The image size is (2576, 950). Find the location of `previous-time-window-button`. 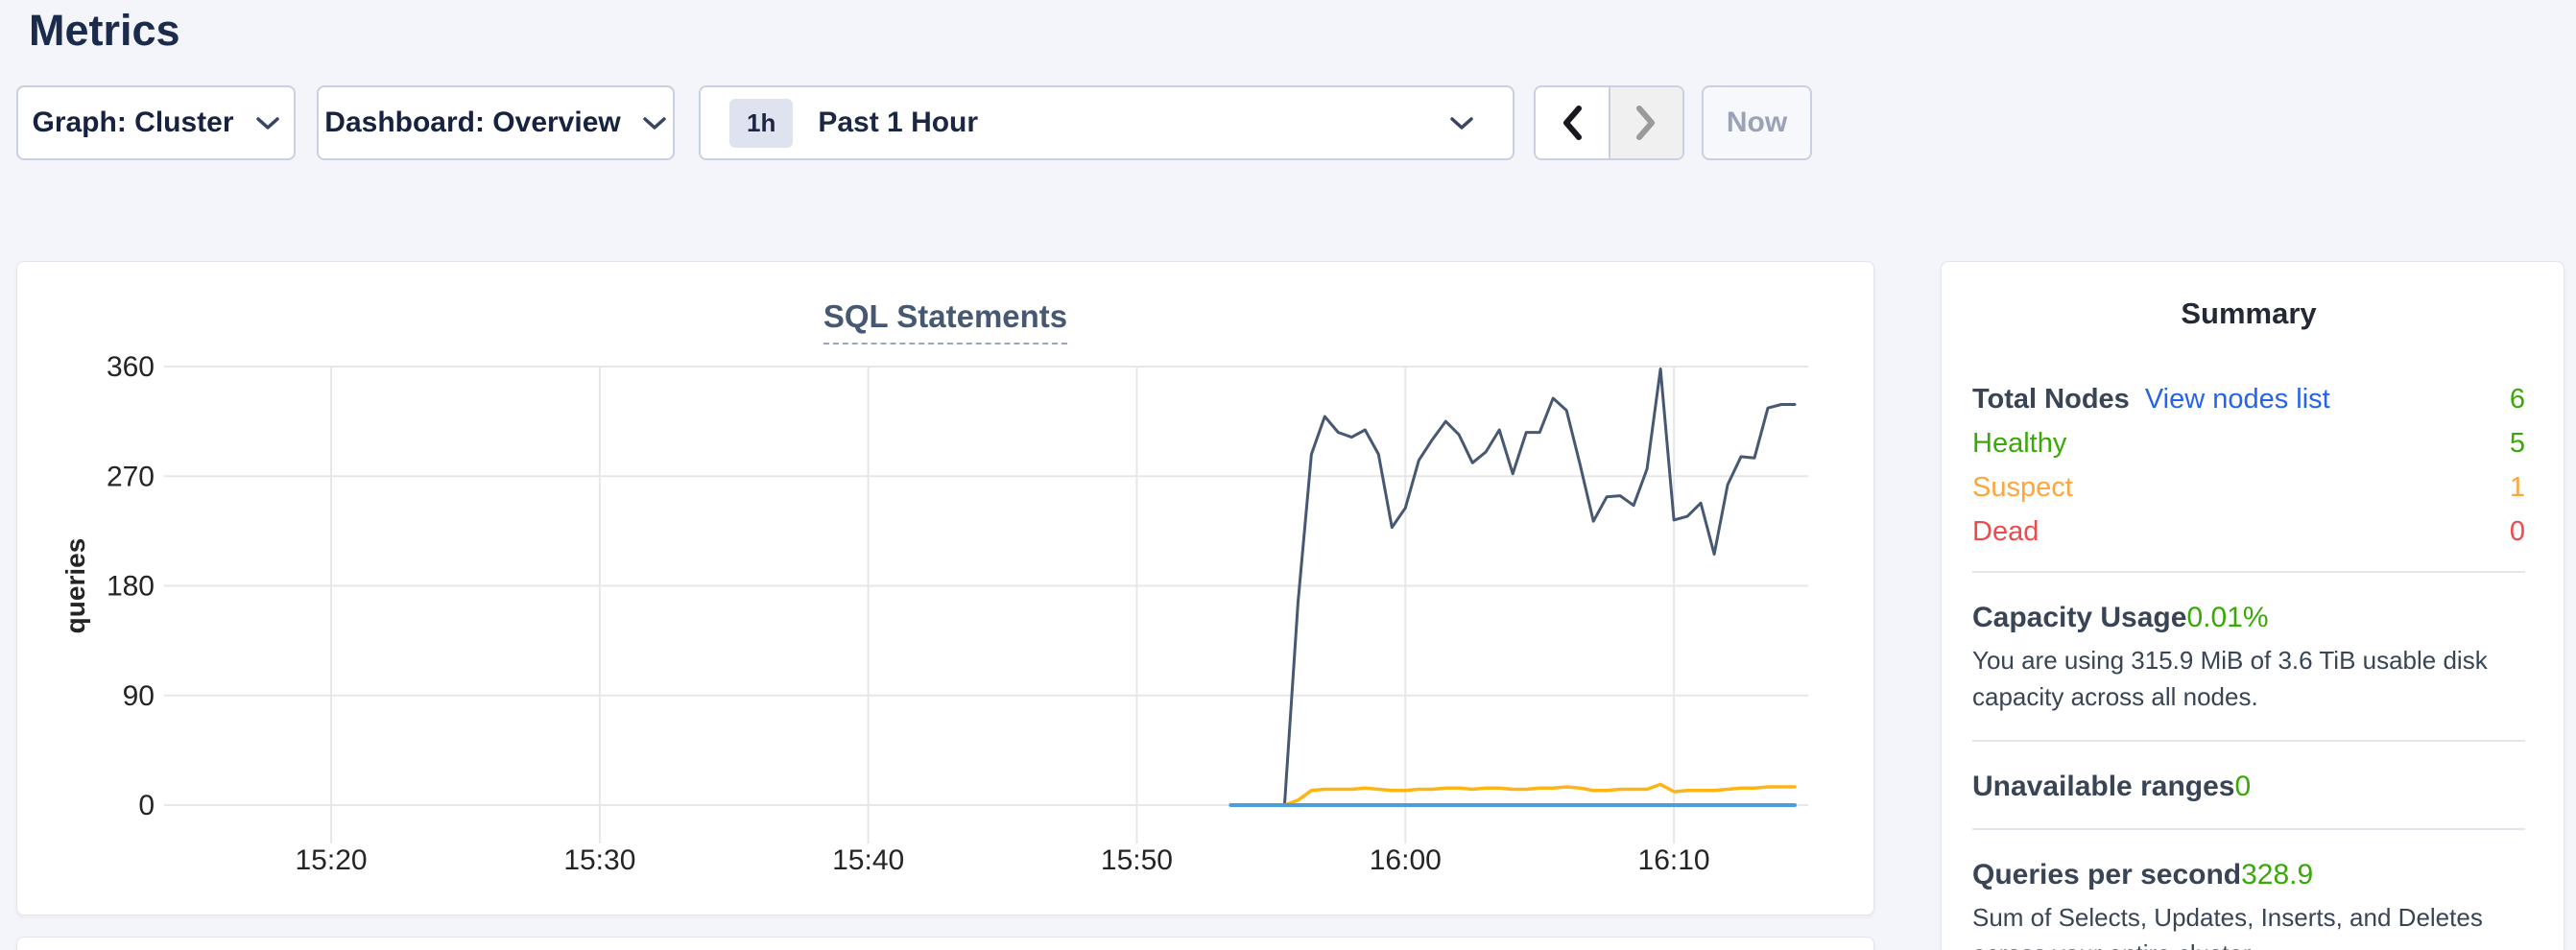

previous-time-window-button is located at coordinates (1573, 122).